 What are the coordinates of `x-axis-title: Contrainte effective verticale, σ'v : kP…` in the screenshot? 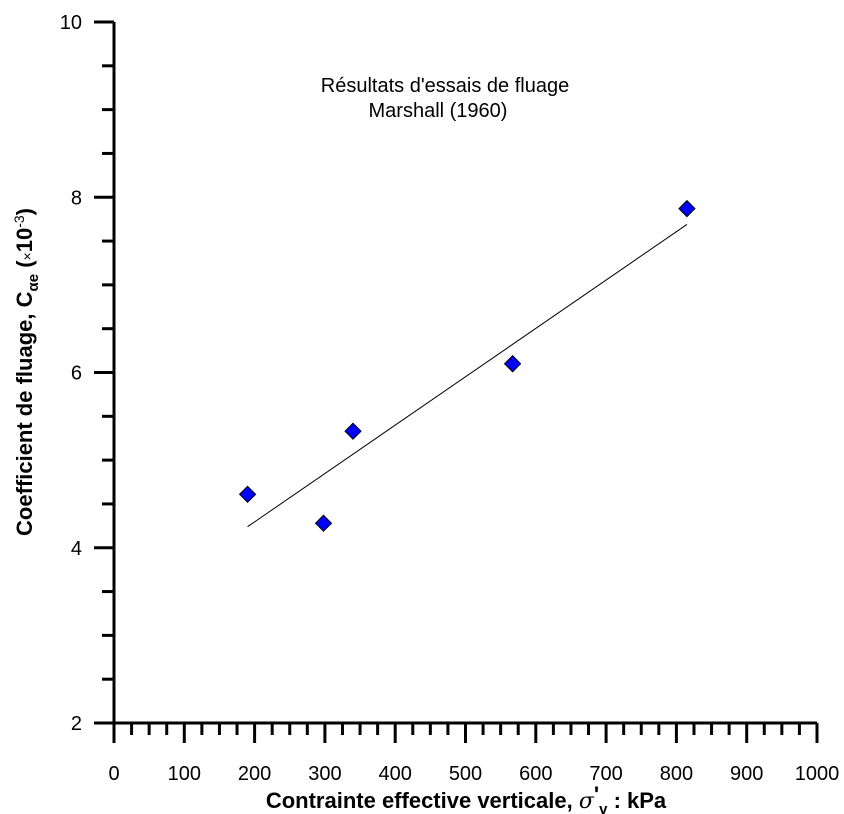 It's located at (466, 798).